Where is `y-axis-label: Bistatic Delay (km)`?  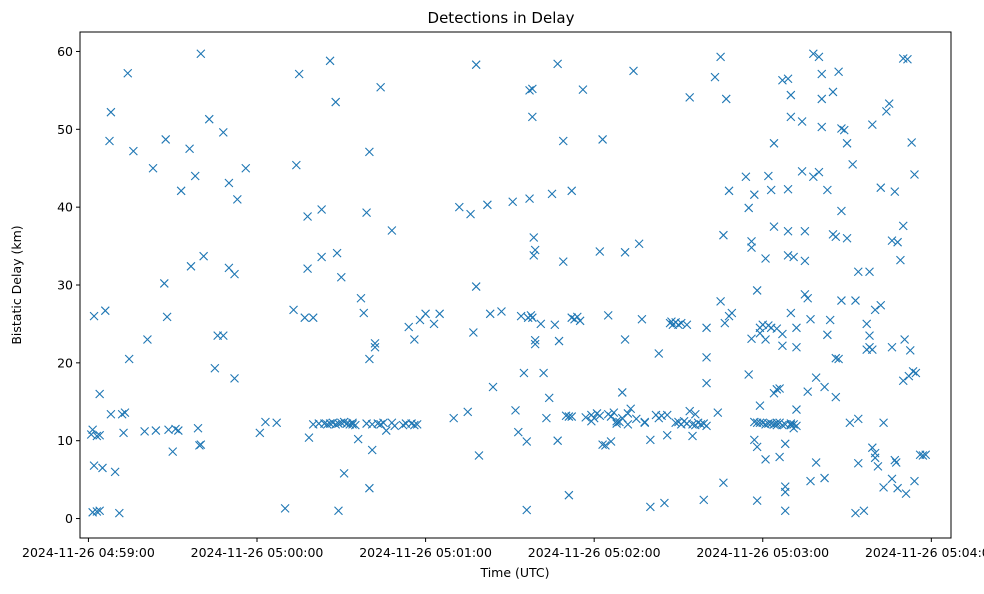
y-axis-label: Bistatic Delay (km) is located at coordinates (16, 284).